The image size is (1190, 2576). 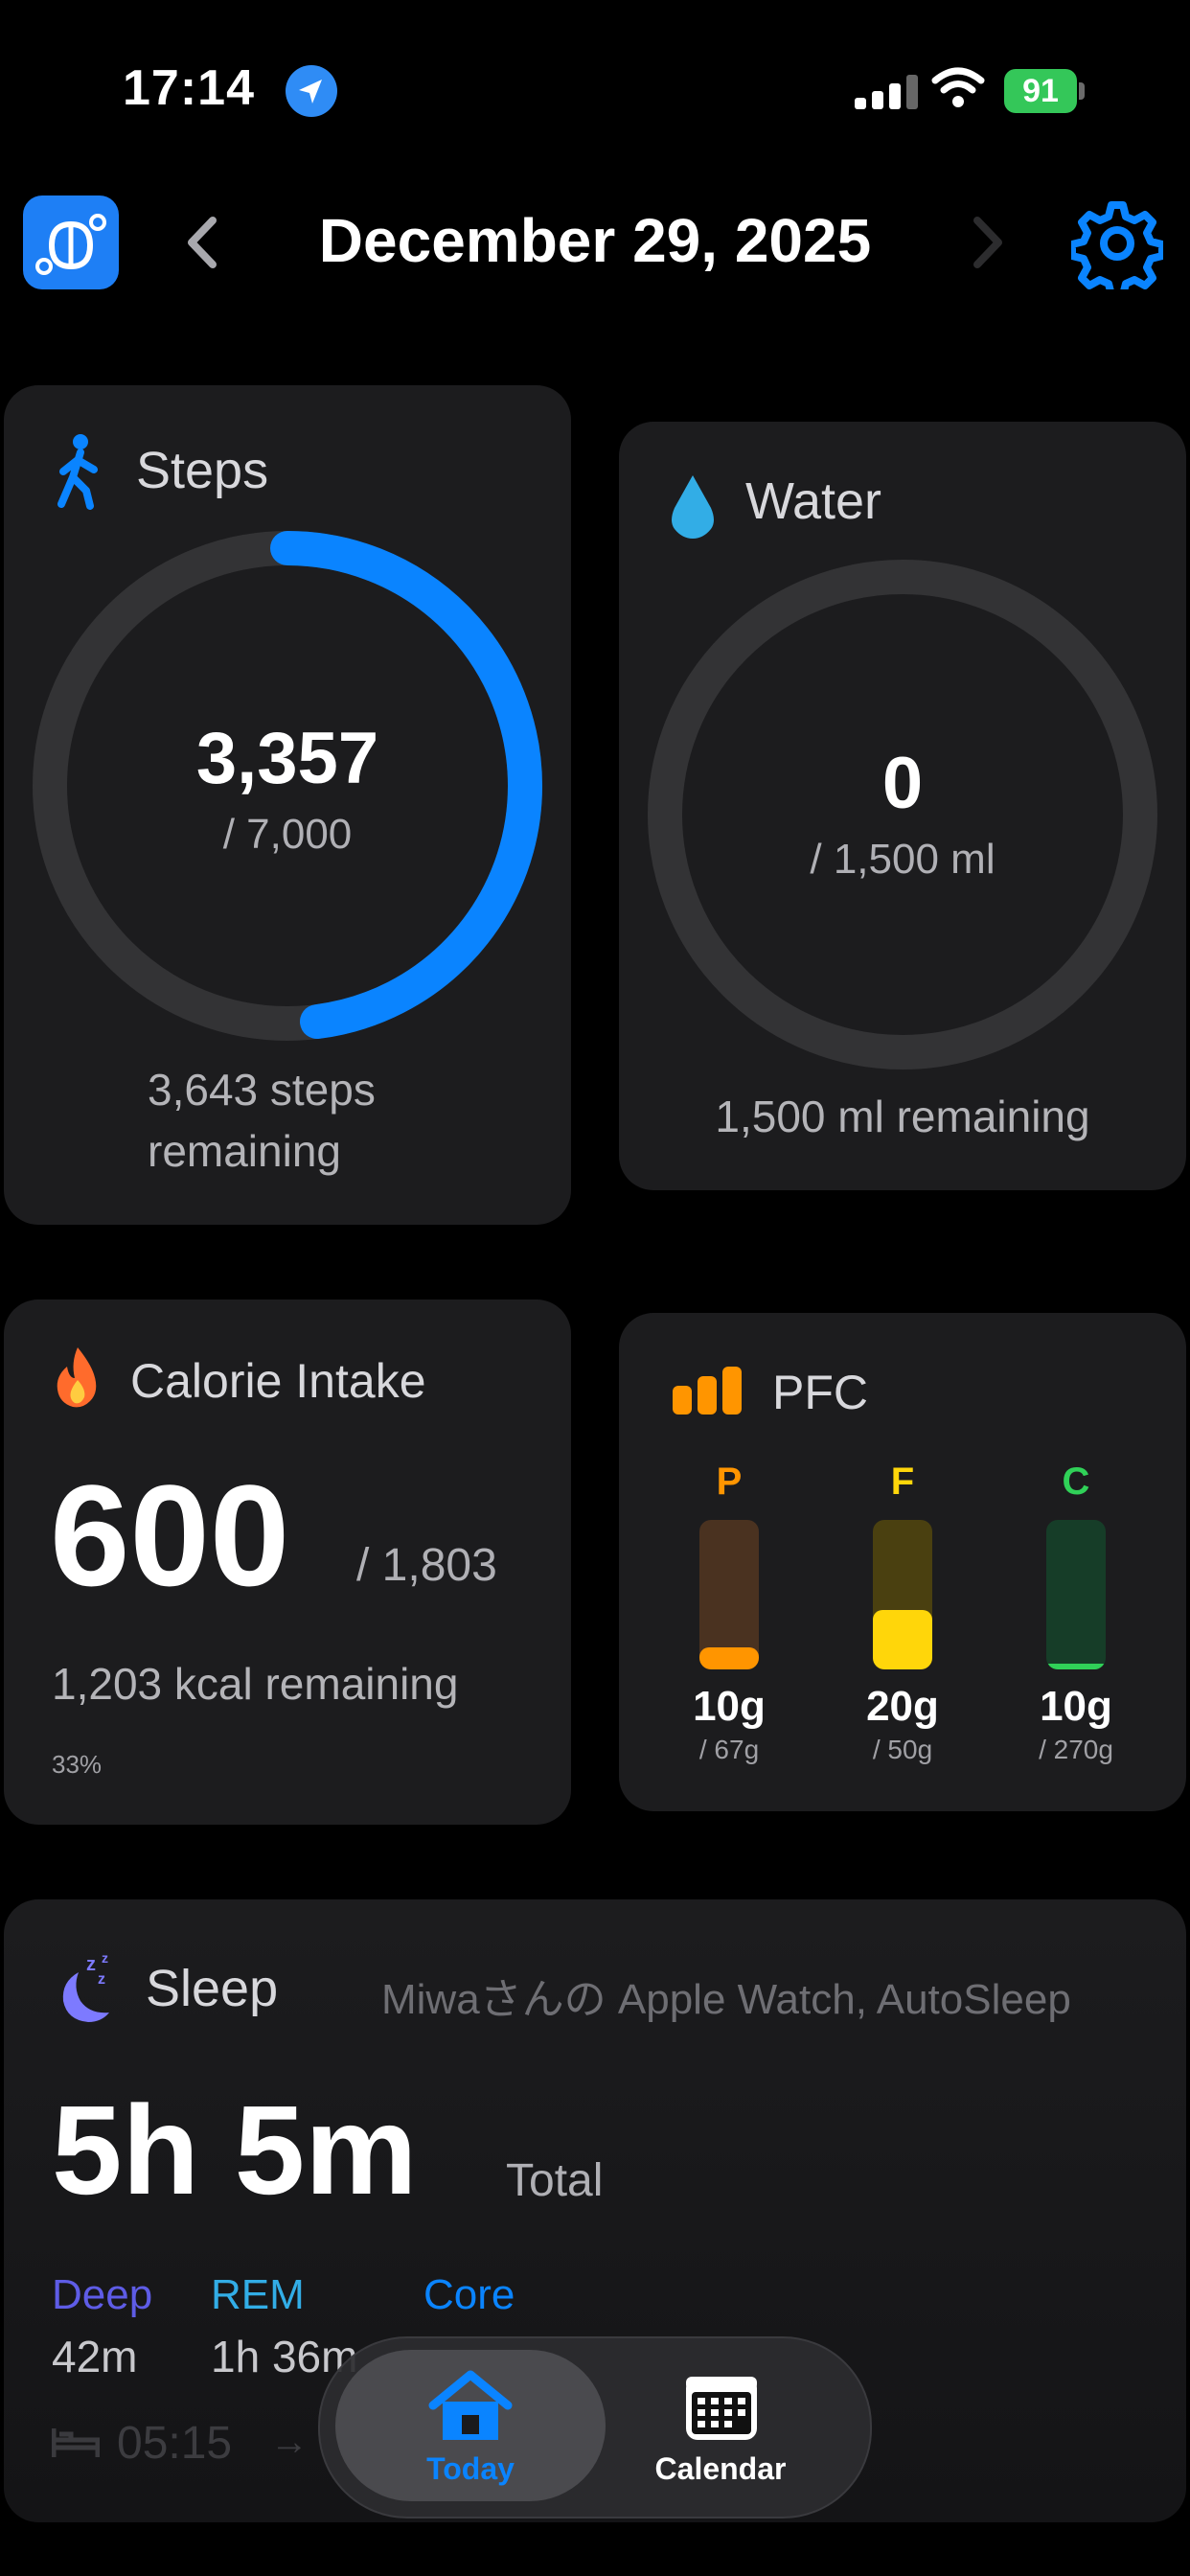 What do you see at coordinates (903, 1749) in the screenshot?
I see `pfc-fat-goal: / 50g` at bounding box center [903, 1749].